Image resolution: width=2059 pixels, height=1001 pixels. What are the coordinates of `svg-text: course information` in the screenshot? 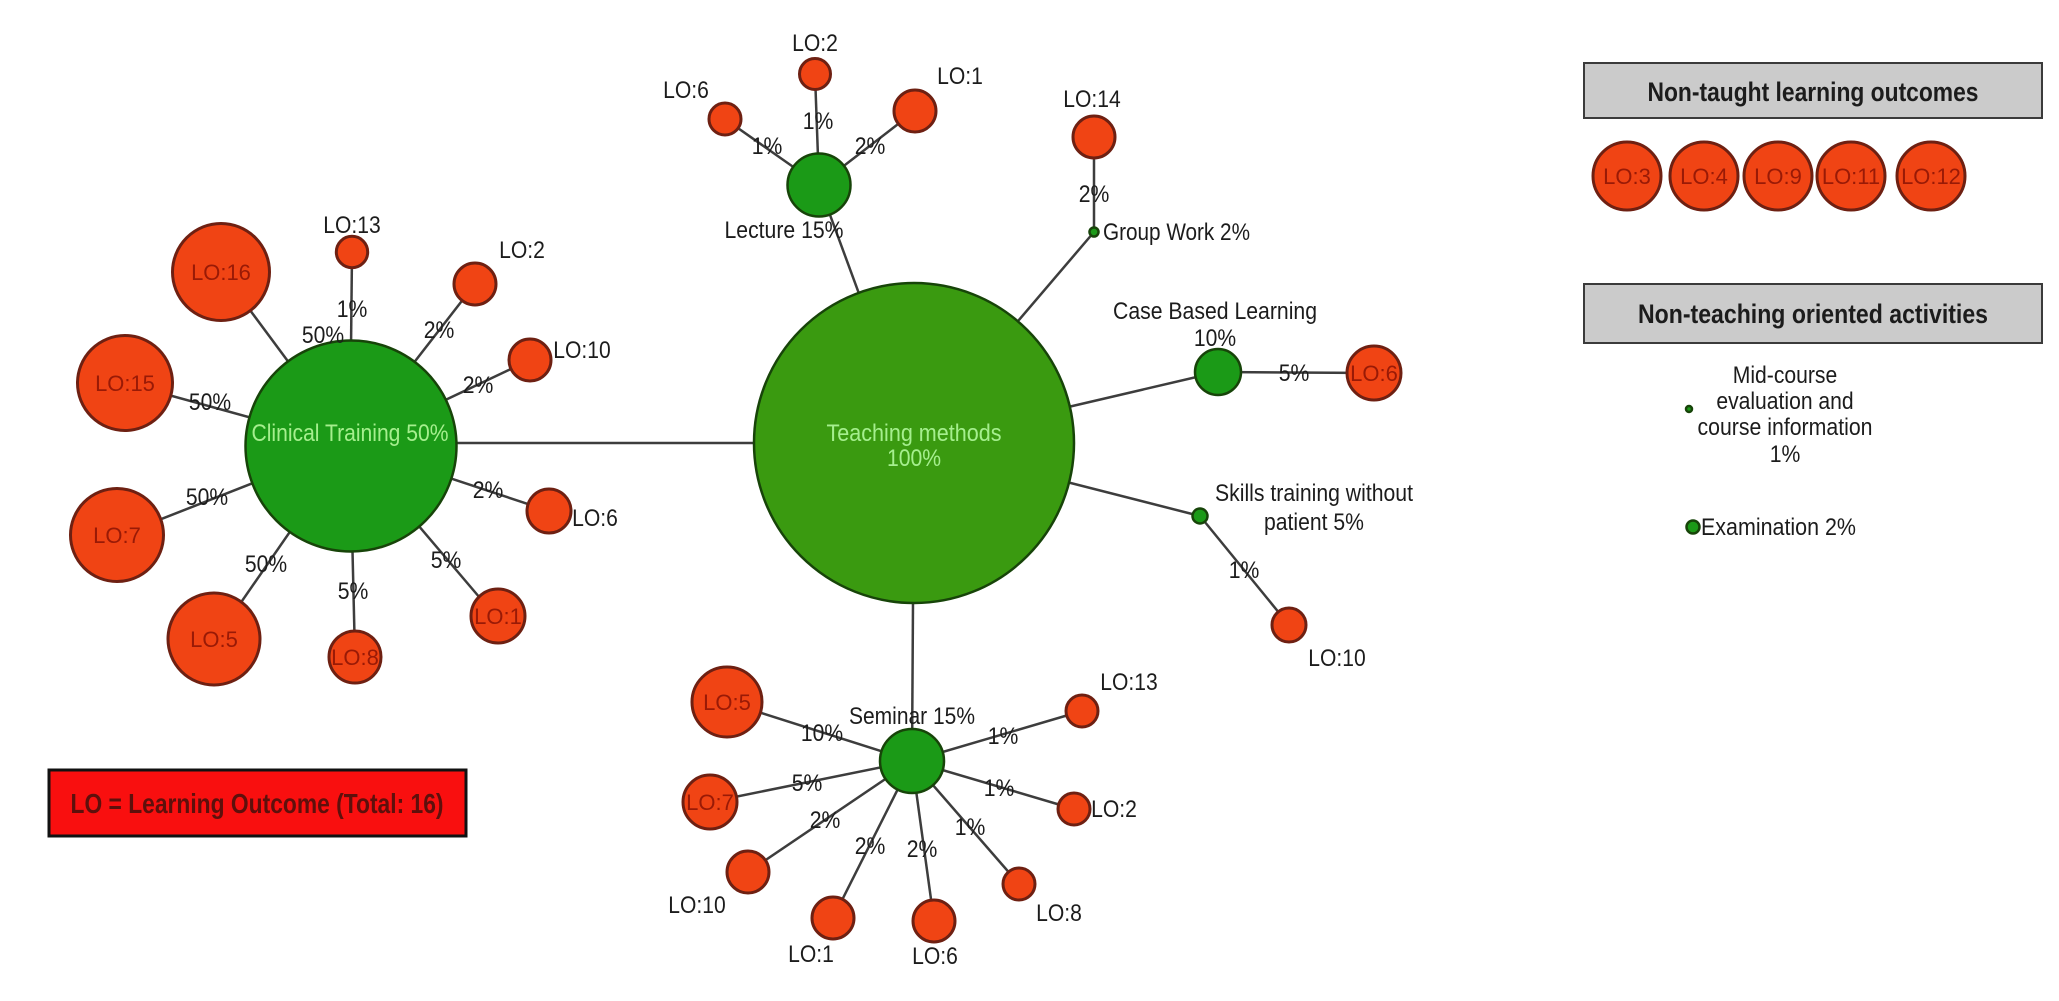 It's located at (1785, 427).